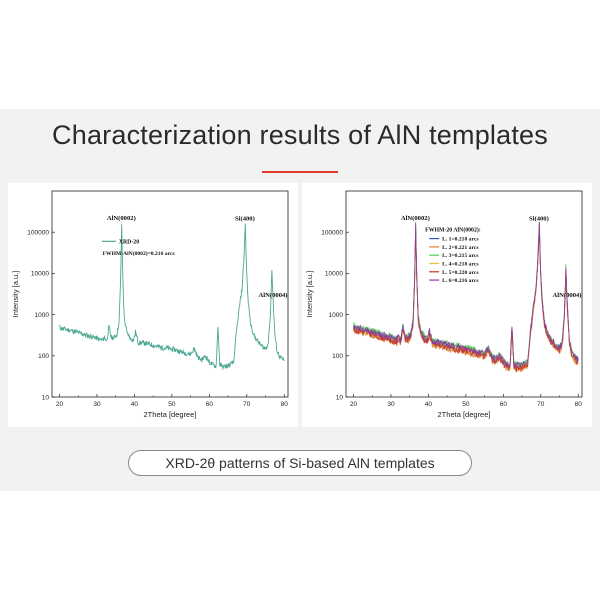  I want to click on fwhm-annotation: FWHM-AlN(0002)=0.216 arcs, so click(139, 253).